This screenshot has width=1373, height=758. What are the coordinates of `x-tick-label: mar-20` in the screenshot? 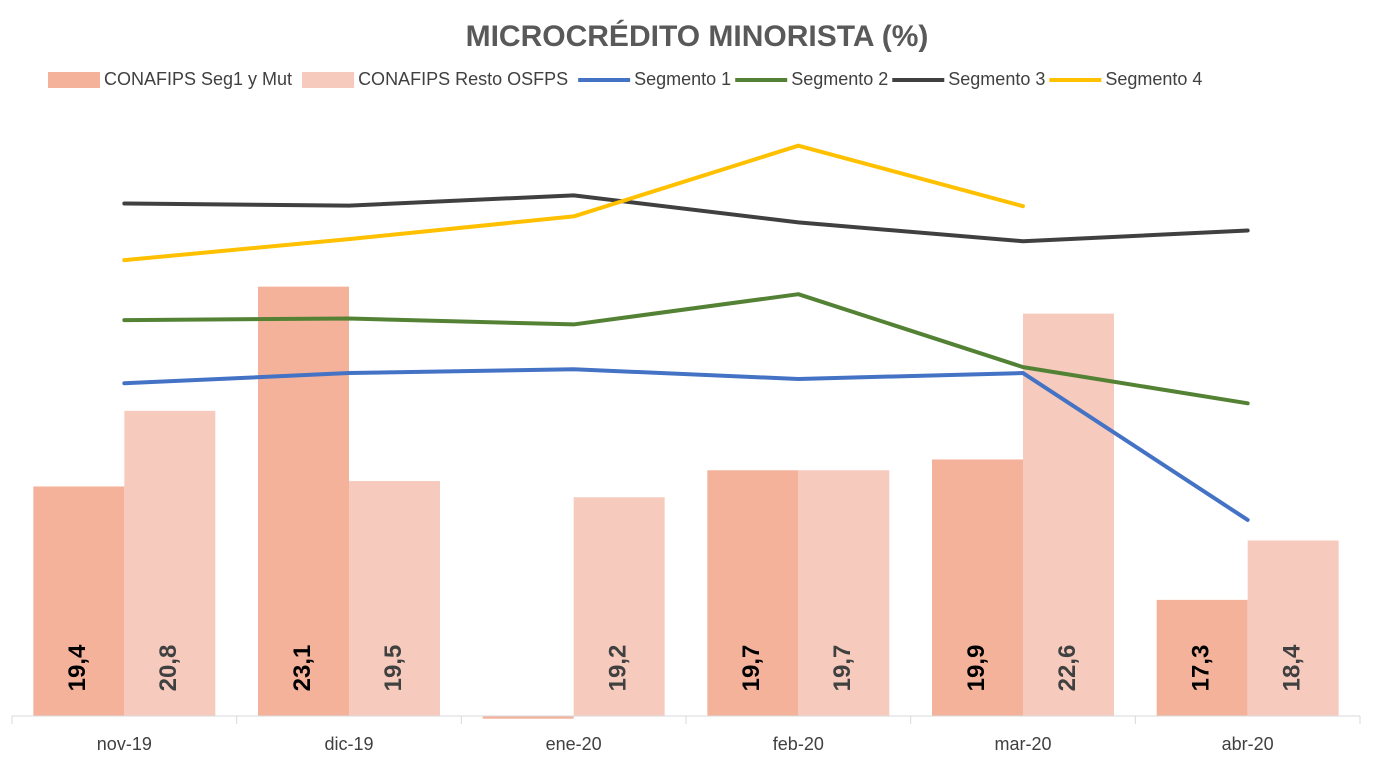 It's located at (1022, 744).